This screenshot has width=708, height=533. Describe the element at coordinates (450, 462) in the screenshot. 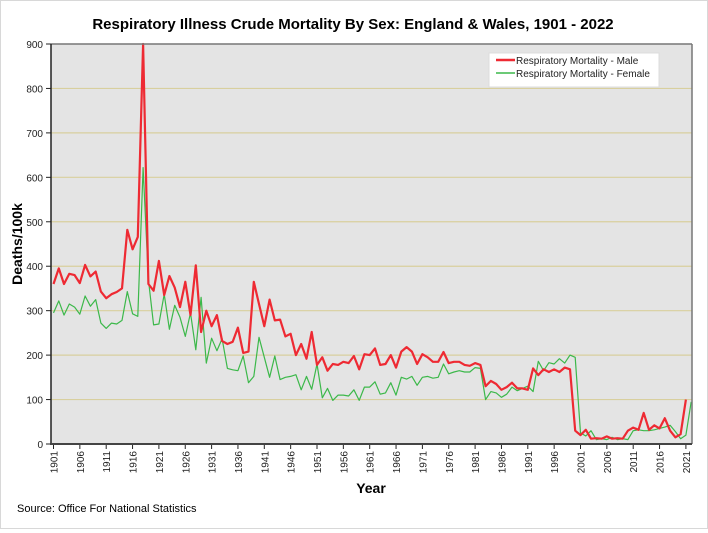

I see `x-tick-label: 1976` at that location.